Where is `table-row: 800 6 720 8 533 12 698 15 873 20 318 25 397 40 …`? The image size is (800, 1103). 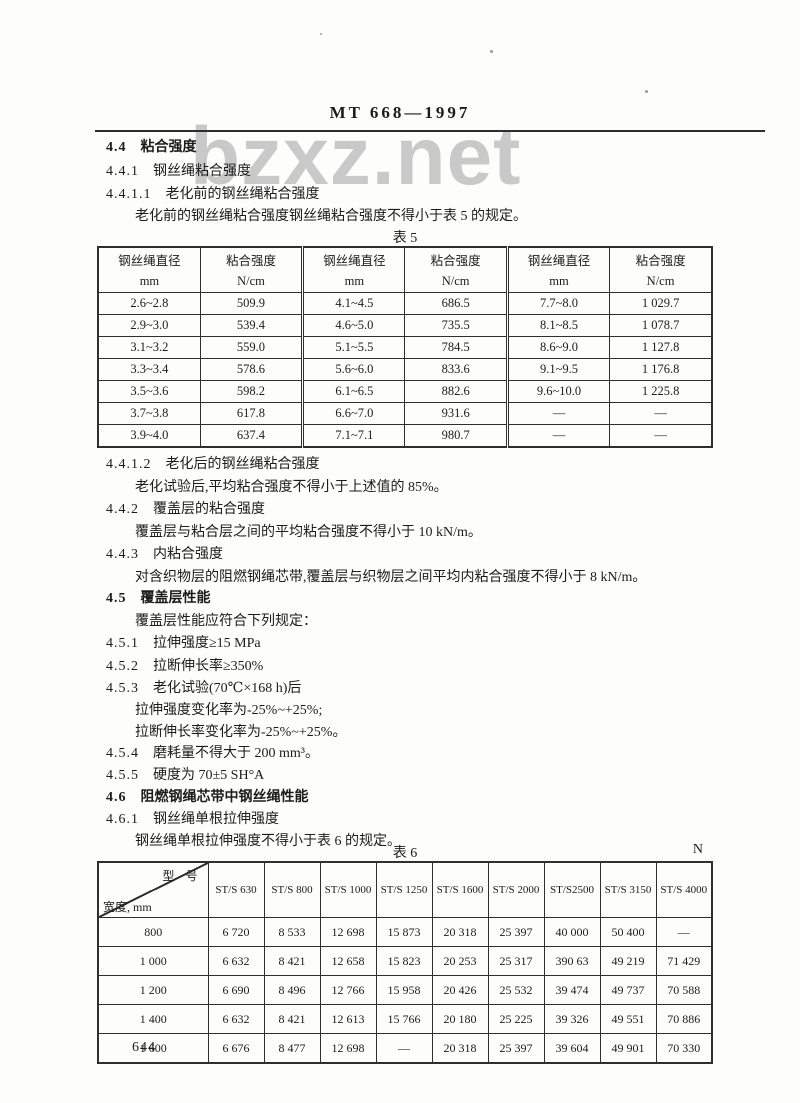 table-row: 800 6 720 8 533 12 698 15 873 20 318 25 397 40 … is located at coordinates (405, 932).